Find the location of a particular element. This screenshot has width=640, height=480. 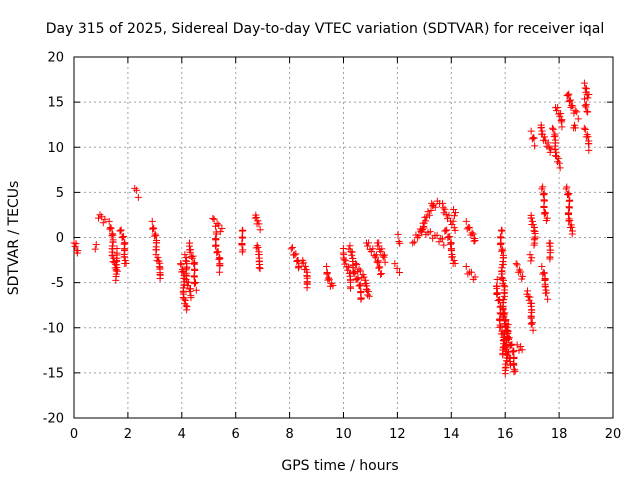

y-tick-label: -15 is located at coordinates (53, 373).